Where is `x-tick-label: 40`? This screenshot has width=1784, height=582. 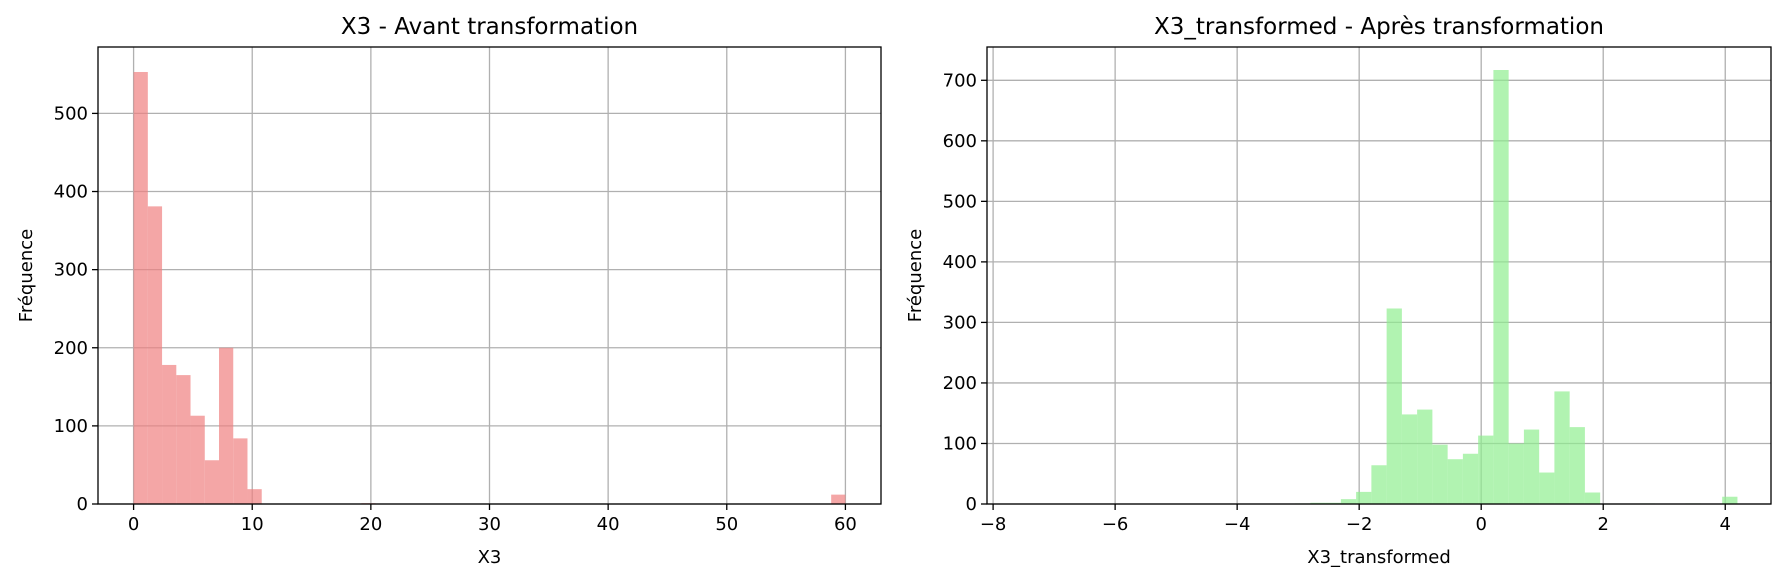
x-tick-label: 40 is located at coordinates (608, 524).